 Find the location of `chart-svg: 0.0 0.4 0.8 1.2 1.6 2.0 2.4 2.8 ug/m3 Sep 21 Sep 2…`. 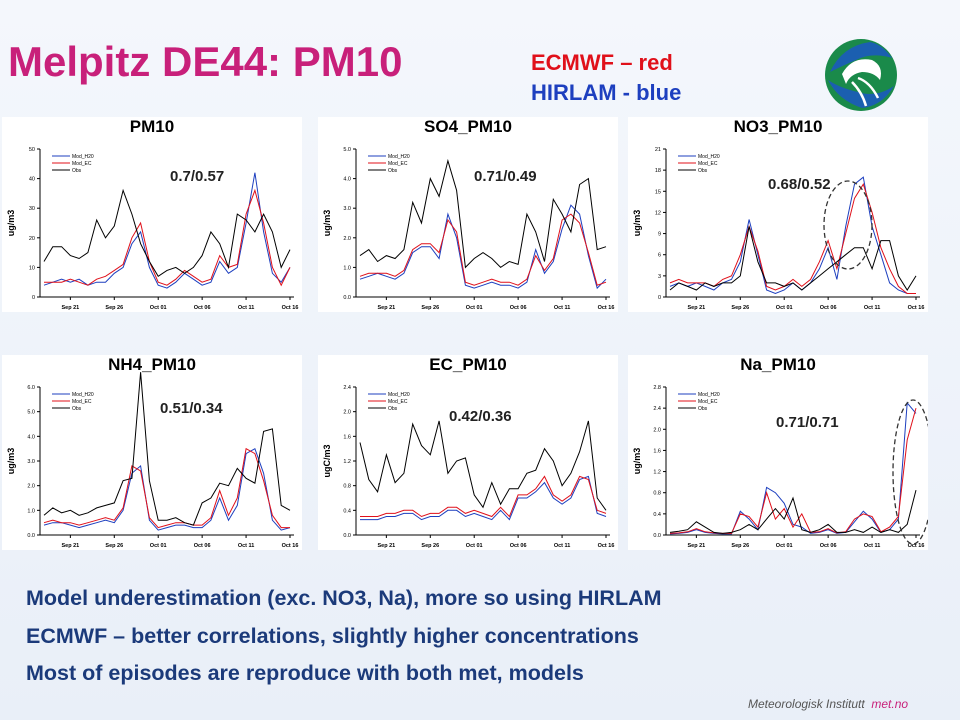

chart-svg: 0.0 0.4 0.8 1.2 1.6 2.0 2.4 2.8 ug/m3 Sep 21 Sep 2… is located at coordinates (780, 467).